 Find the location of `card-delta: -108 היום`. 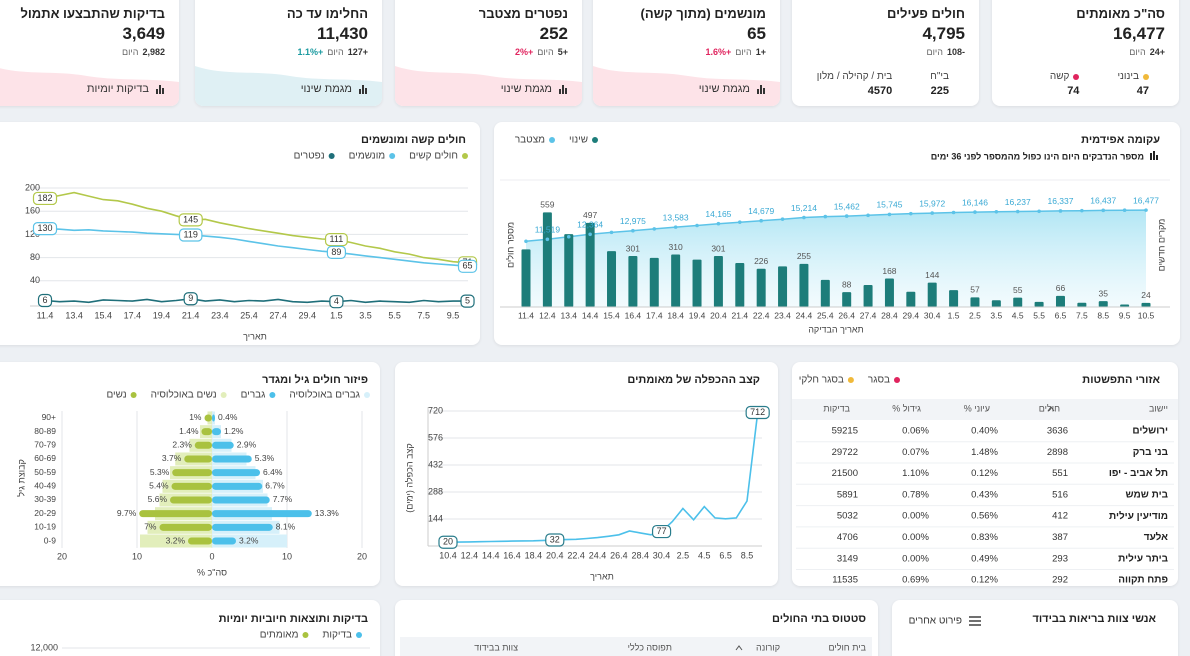

card-delta: -108 היום is located at coordinates (945, 52).